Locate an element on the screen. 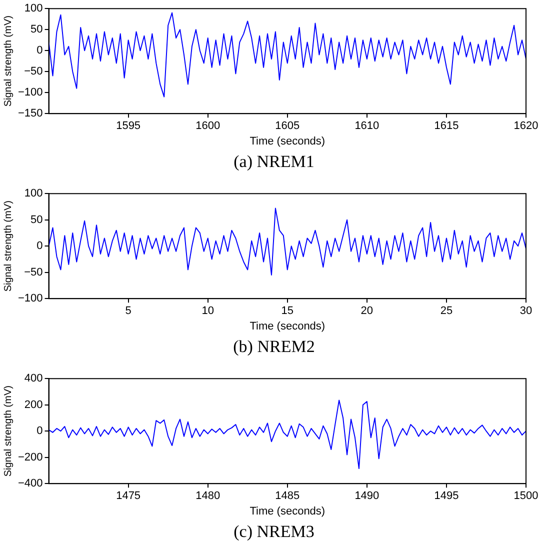 Image resolution: width=548 pixels, height=557 pixels. x-tick-label: 15 is located at coordinates (287, 311).